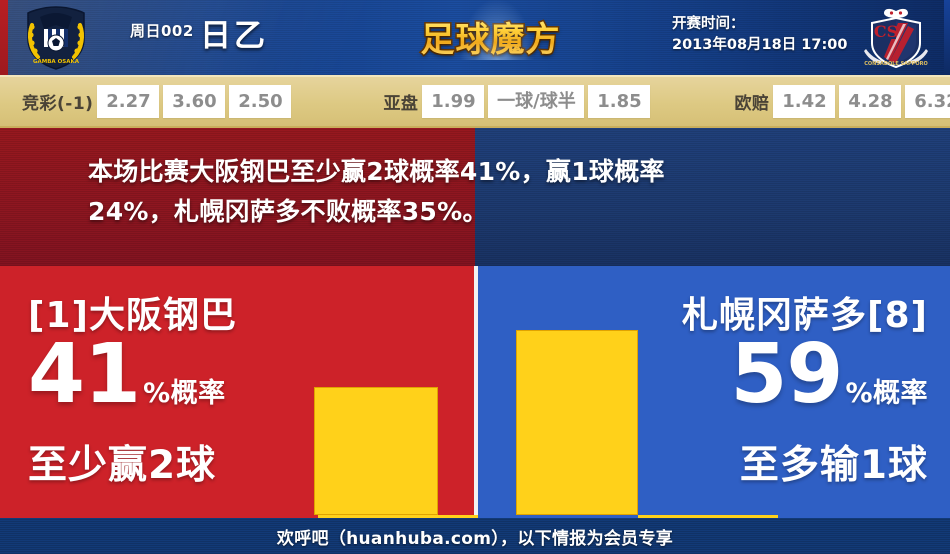 This screenshot has height=554, width=950. I want to click on svg-text: CS, so click(886, 31).